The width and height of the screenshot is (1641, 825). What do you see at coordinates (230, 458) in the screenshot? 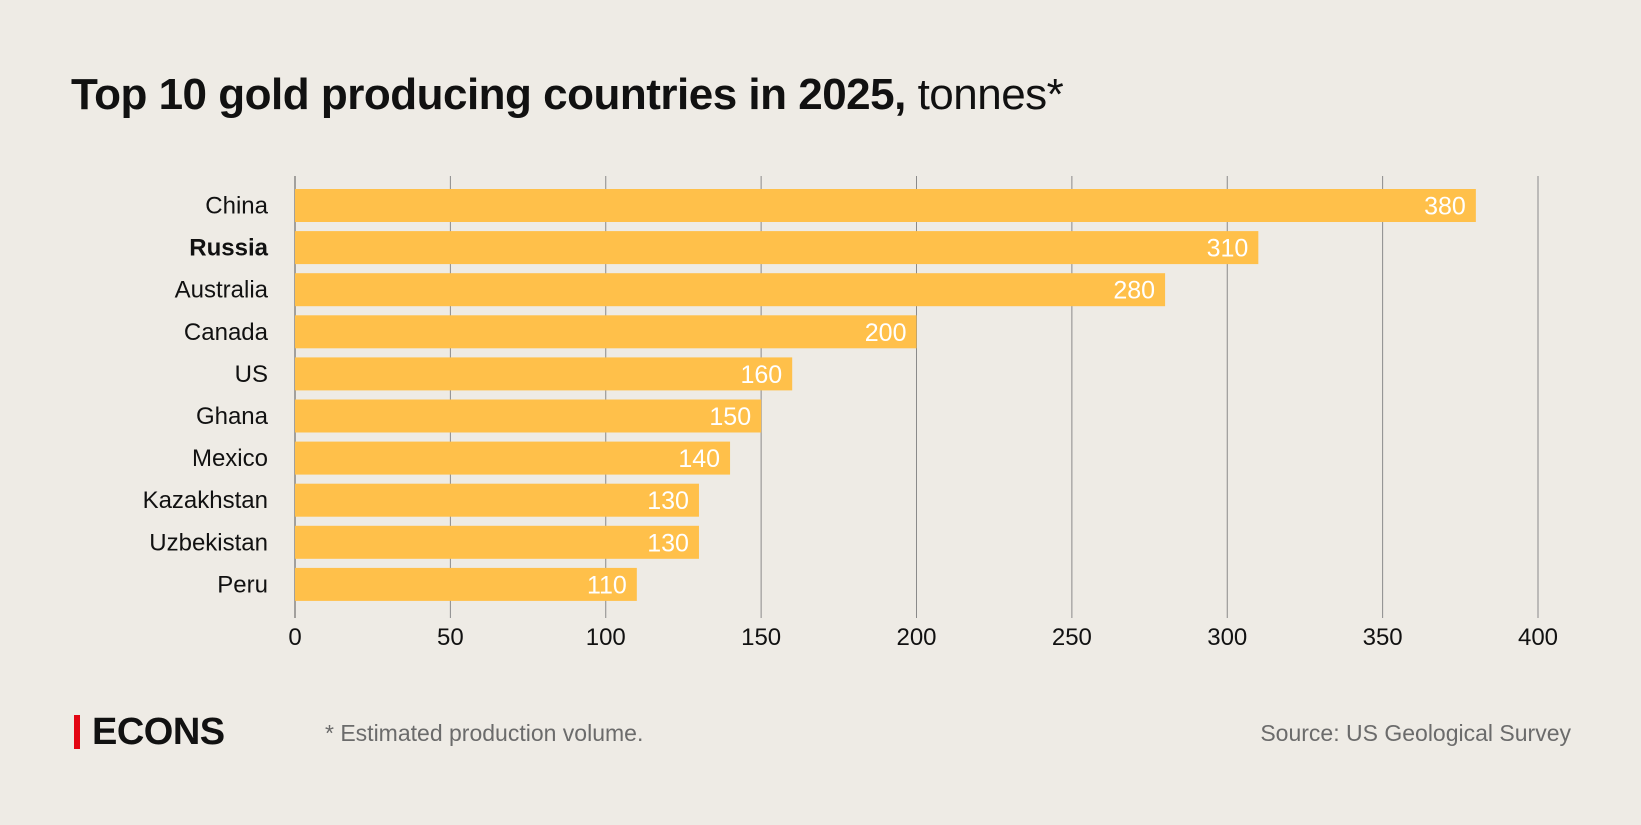
I see `category-label: Mexico` at bounding box center [230, 458].